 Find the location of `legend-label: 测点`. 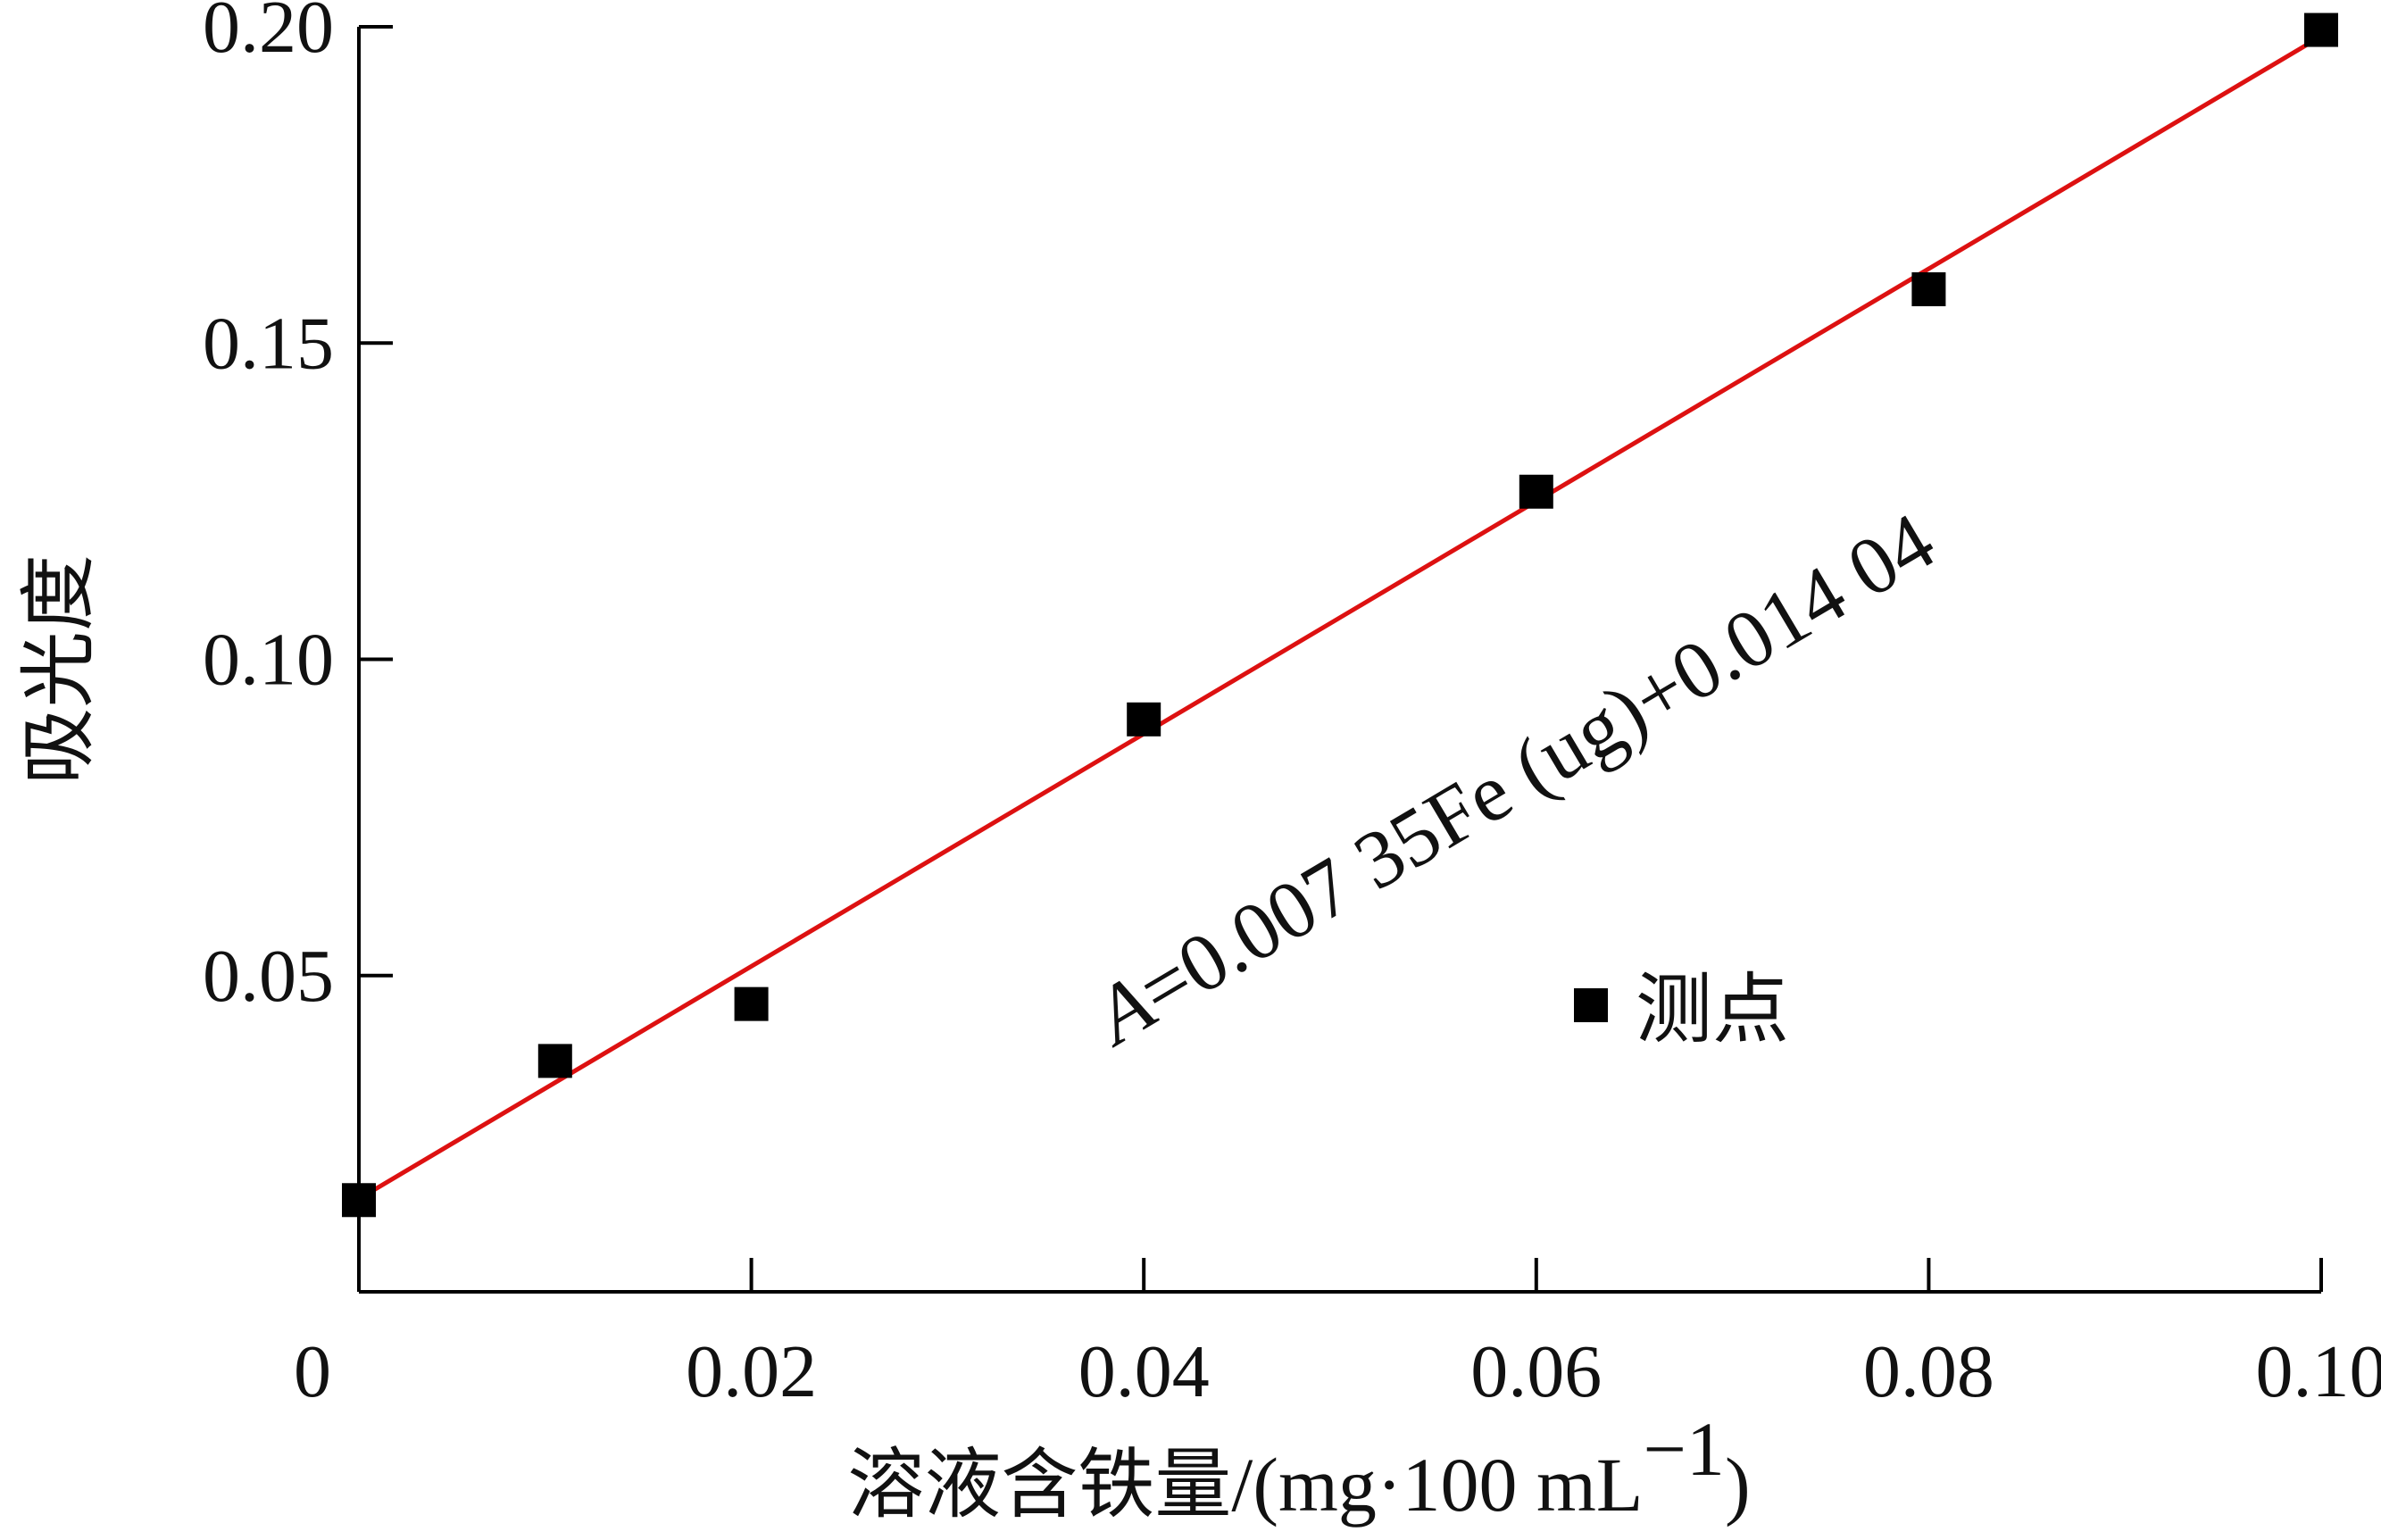

legend-label: 测点 is located at coordinates (1712, 1009).